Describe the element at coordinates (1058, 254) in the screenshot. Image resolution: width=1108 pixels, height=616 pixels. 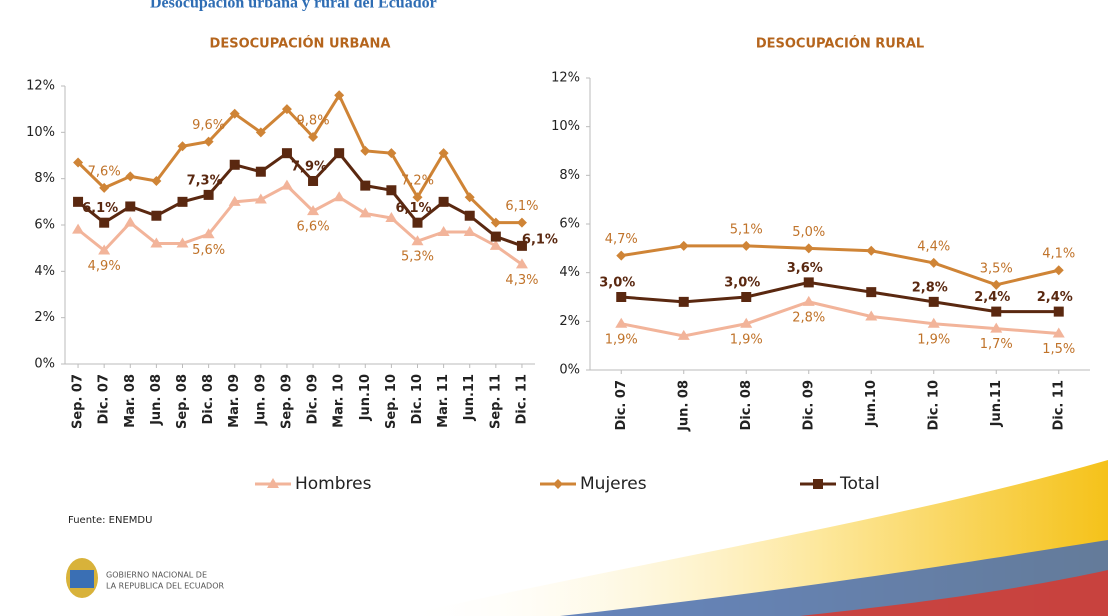
I see `data-label: 4,1%` at that location.